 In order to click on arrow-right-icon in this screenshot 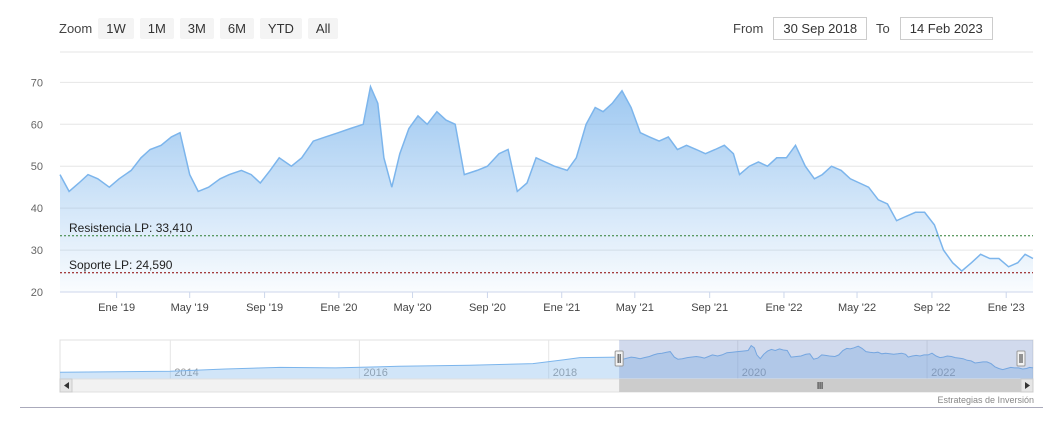, I will do `click(1027, 385)`.